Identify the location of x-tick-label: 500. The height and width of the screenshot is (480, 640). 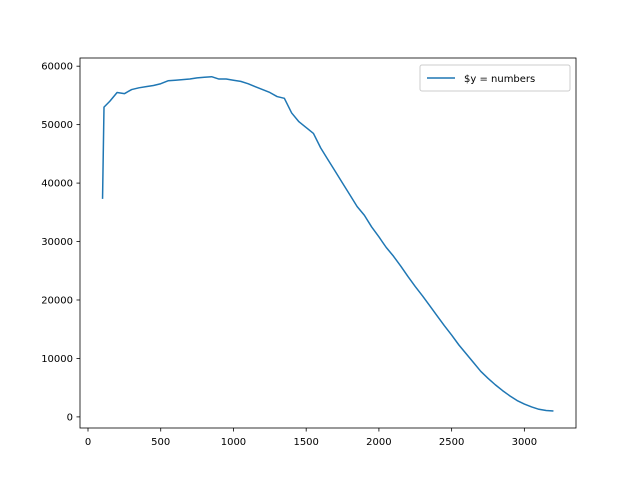
(160, 442).